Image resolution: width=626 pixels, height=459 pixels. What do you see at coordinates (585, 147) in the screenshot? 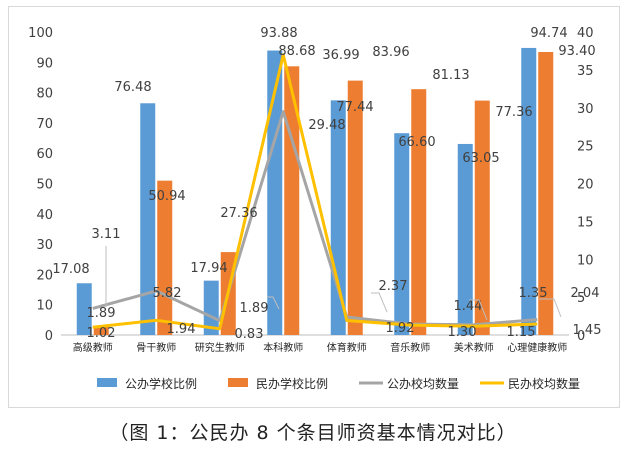
I see `y-right-tick-label: 25` at bounding box center [585, 147].